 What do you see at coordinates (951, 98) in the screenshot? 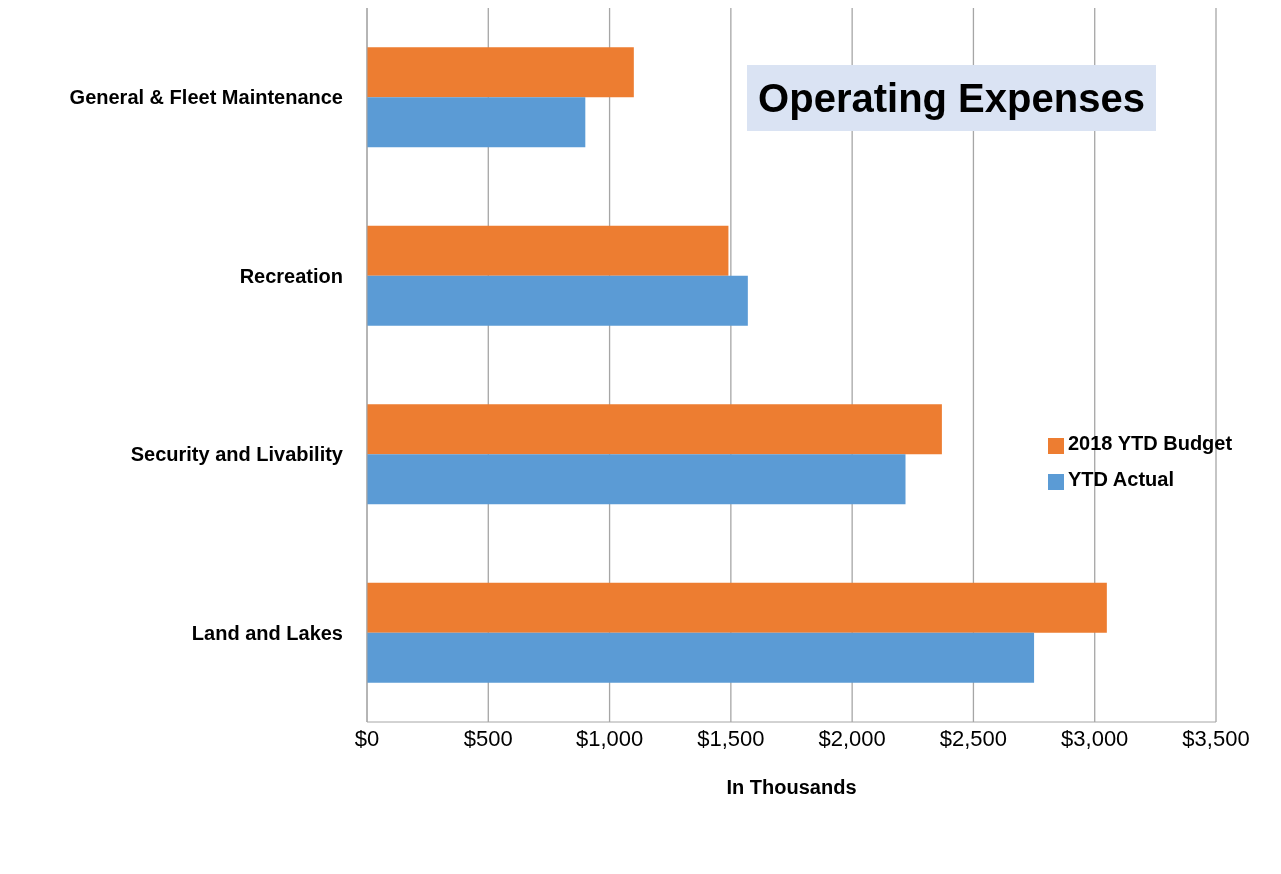
I see `text: Operating Expenses` at bounding box center [951, 98].